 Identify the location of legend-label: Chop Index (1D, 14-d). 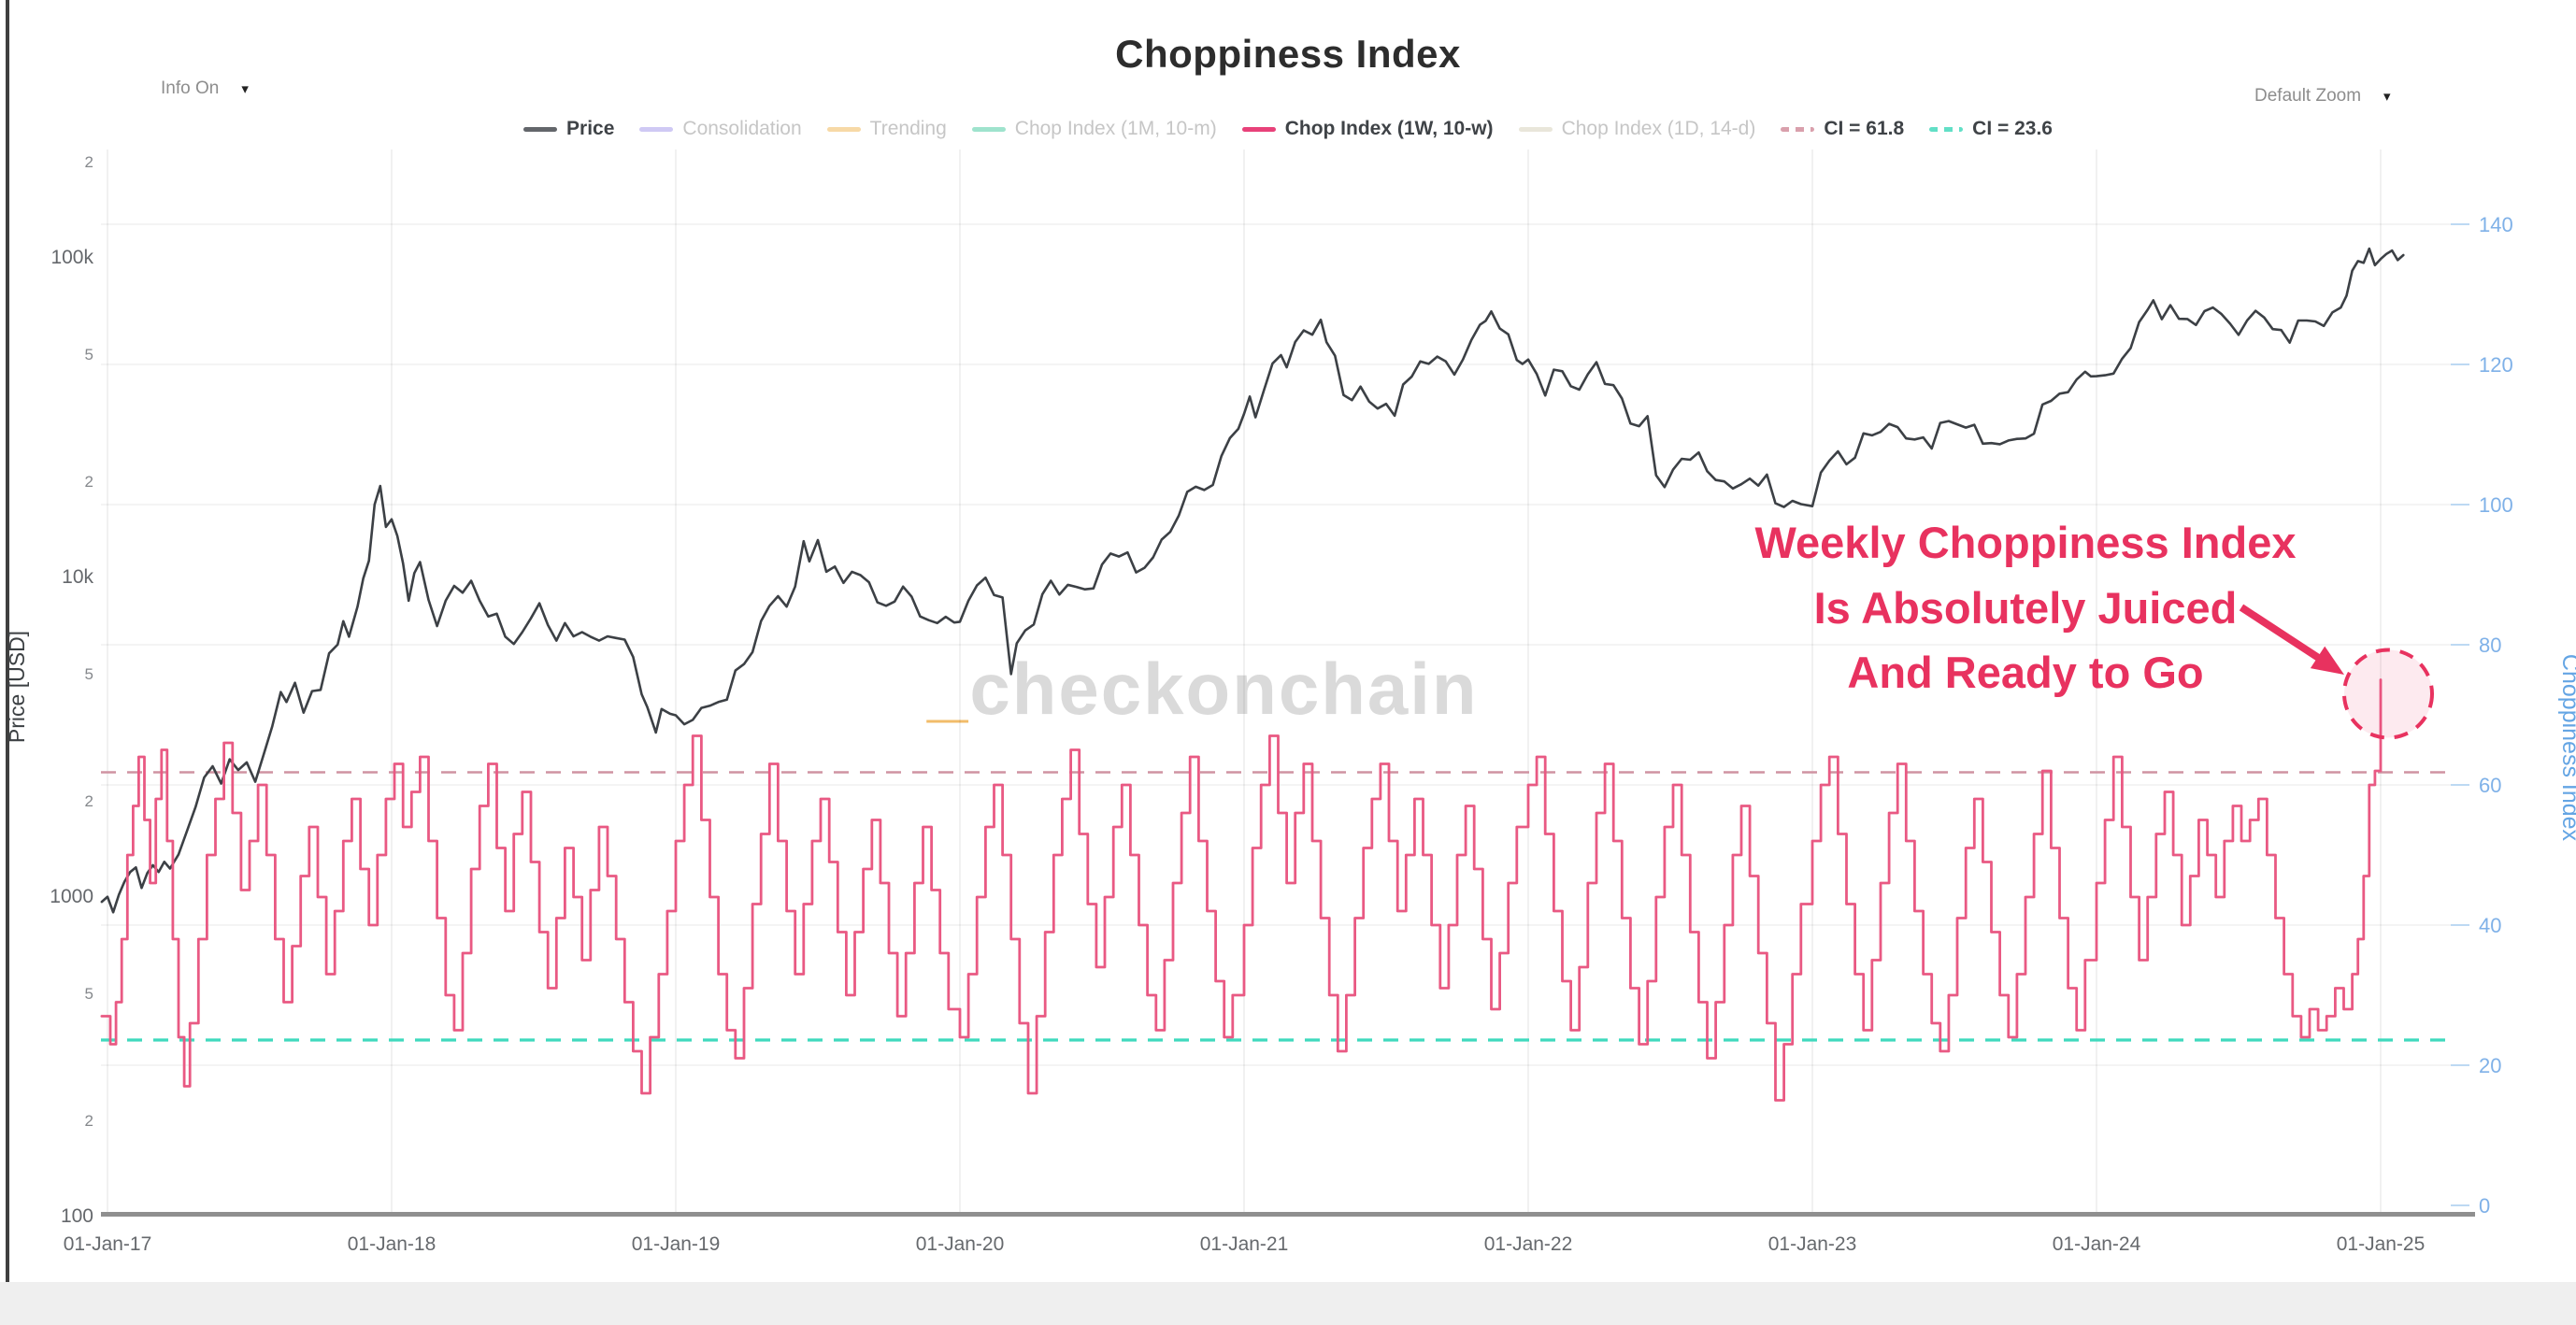
(1658, 128).